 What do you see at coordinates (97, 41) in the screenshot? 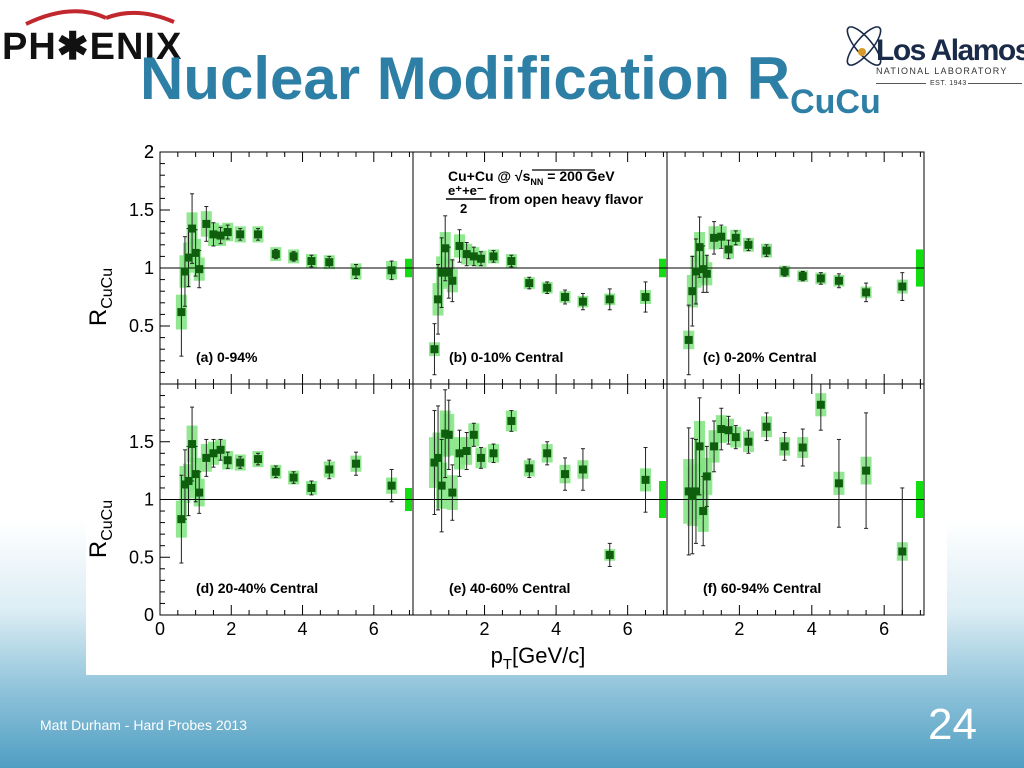
I see `phenix-logo: PH✱ENIX` at bounding box center [97, 41].